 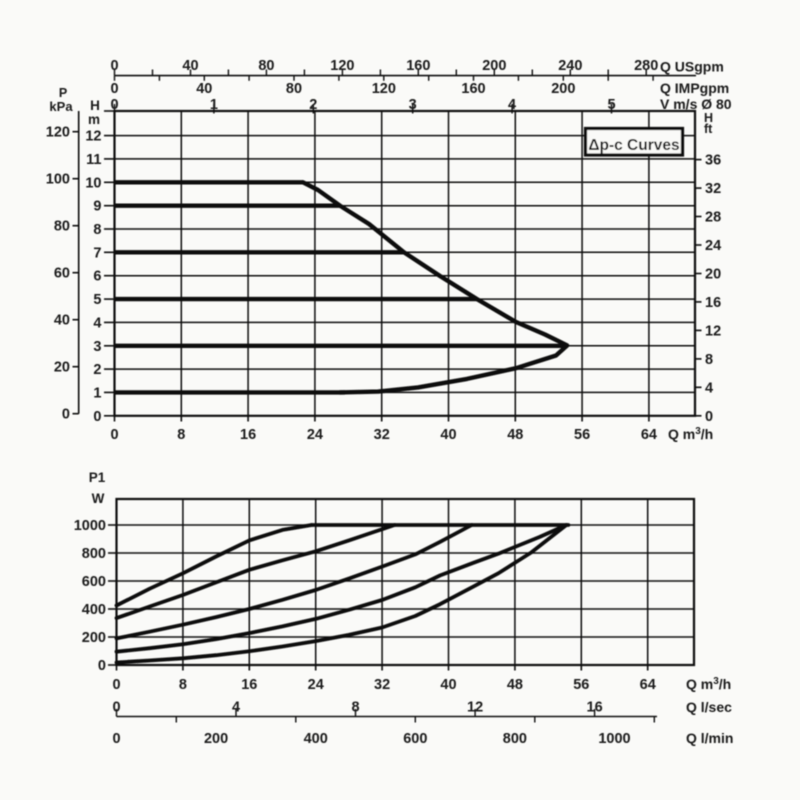 What do you see at coordinates (713, 161) in the screenshot?
I see `svg-text: 36` at bounding box center [713, 161].